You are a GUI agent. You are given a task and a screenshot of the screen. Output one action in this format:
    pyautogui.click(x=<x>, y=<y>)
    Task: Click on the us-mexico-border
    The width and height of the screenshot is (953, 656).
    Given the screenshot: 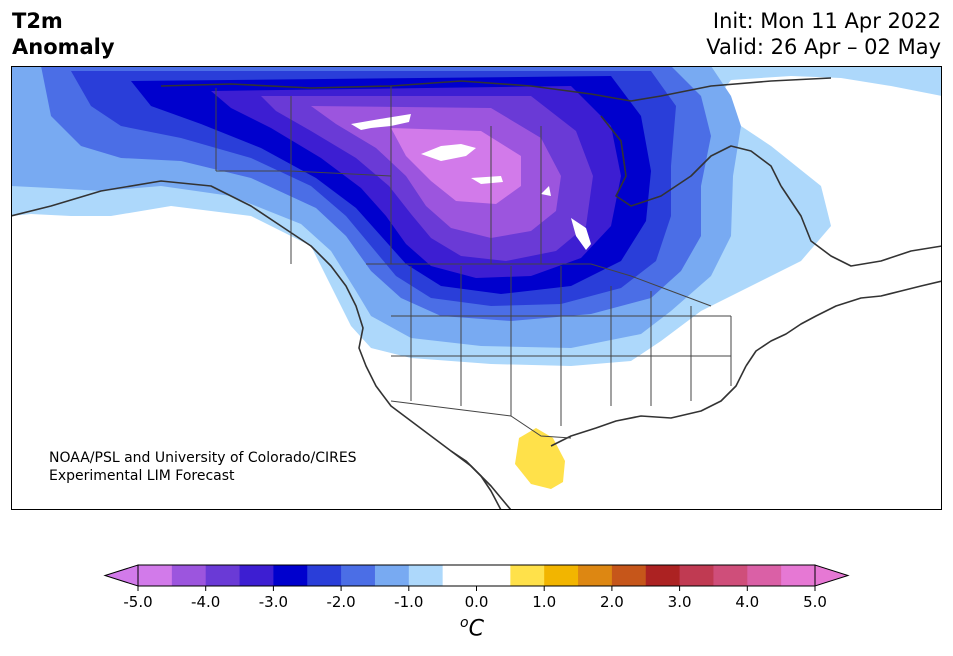 What is the action you would take?
    pyautogui.click(x=481, y=419)
    